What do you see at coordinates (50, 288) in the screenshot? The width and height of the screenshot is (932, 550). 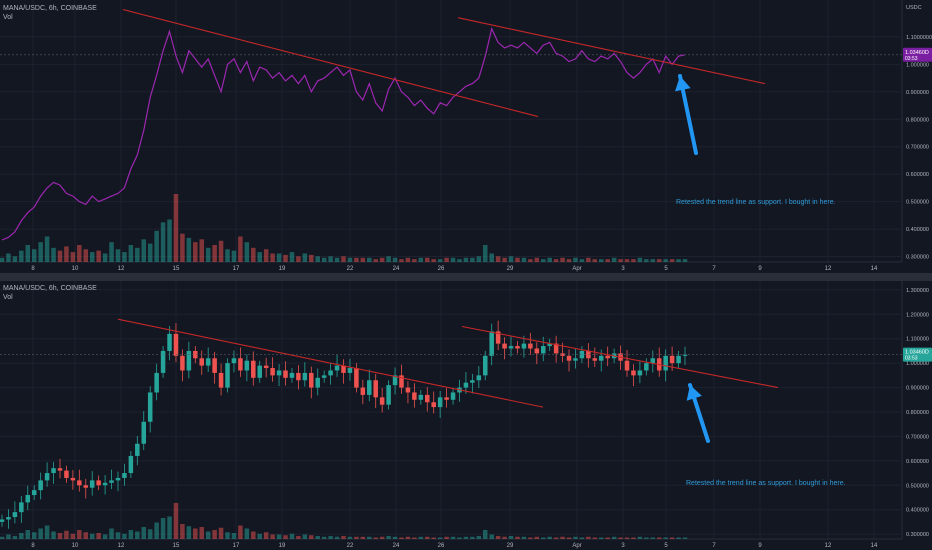 I see `symbol-title: MANA/USDC, 6h, COINBASE` at bounding box center [50, 288].